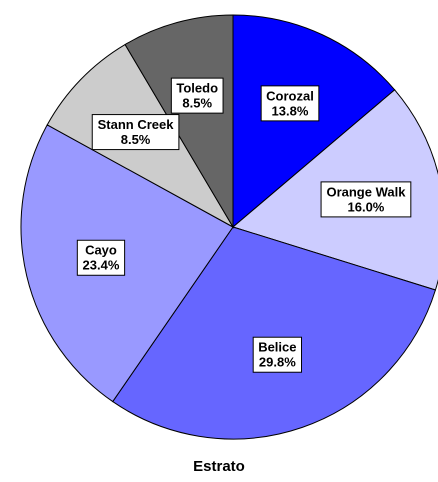  I want to click on chart-title: Estrato, so click(219, 466).